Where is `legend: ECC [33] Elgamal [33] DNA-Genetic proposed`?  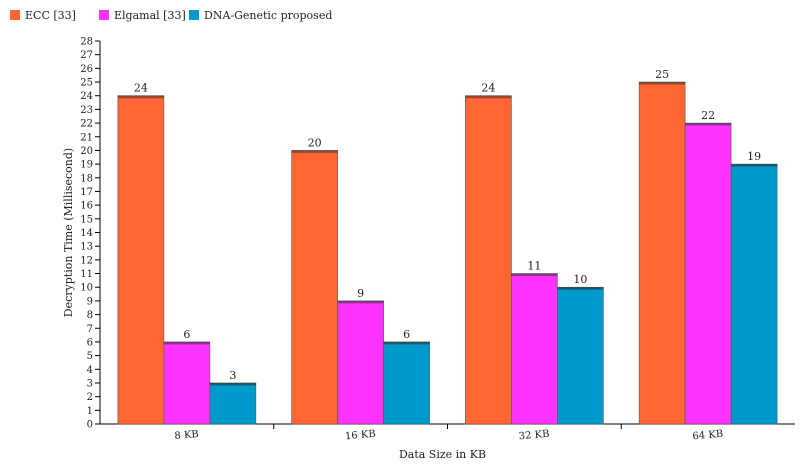 legend: ECC [33] Elgamal [33] DNA-Genetic proposed is located at coordinates (171, 15).